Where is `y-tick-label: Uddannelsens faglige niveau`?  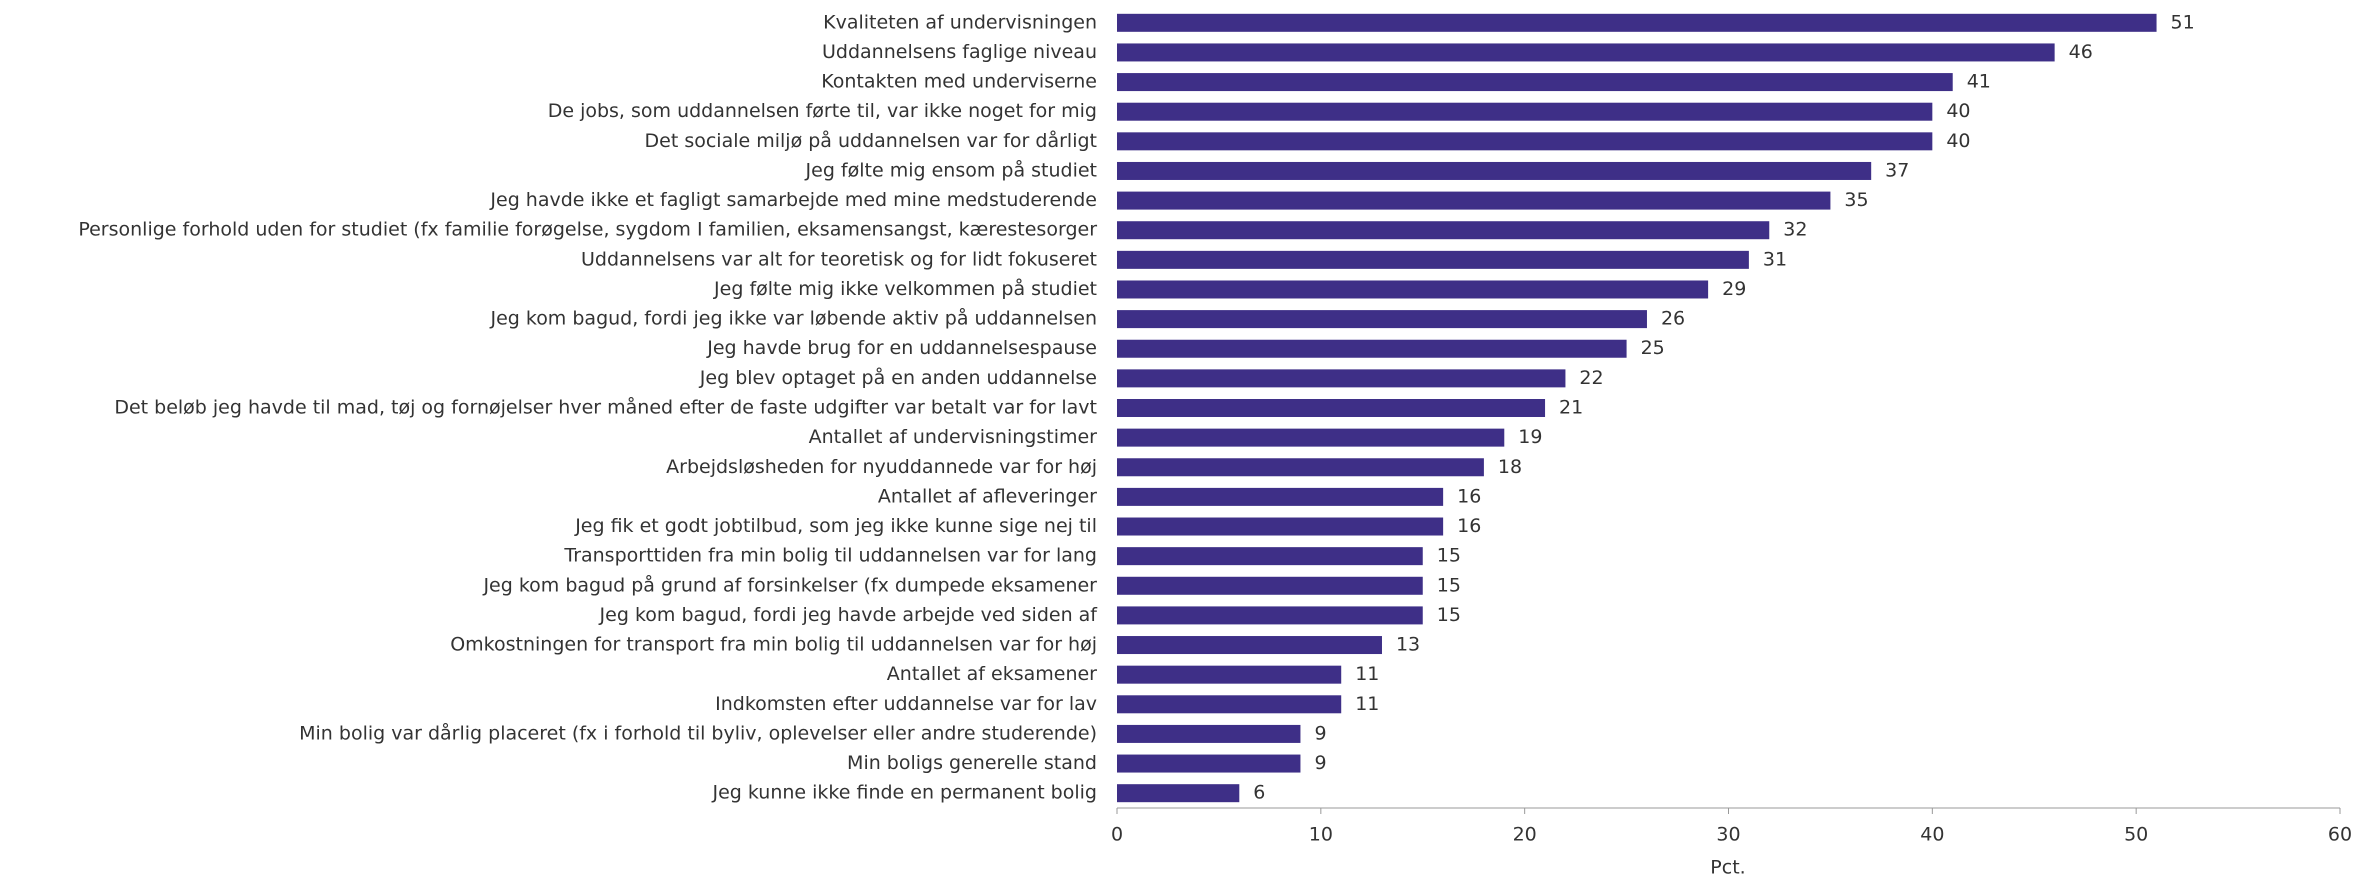
y-tick-label: Uddannelsens faglige niveau is located at coordinates (959, 52).